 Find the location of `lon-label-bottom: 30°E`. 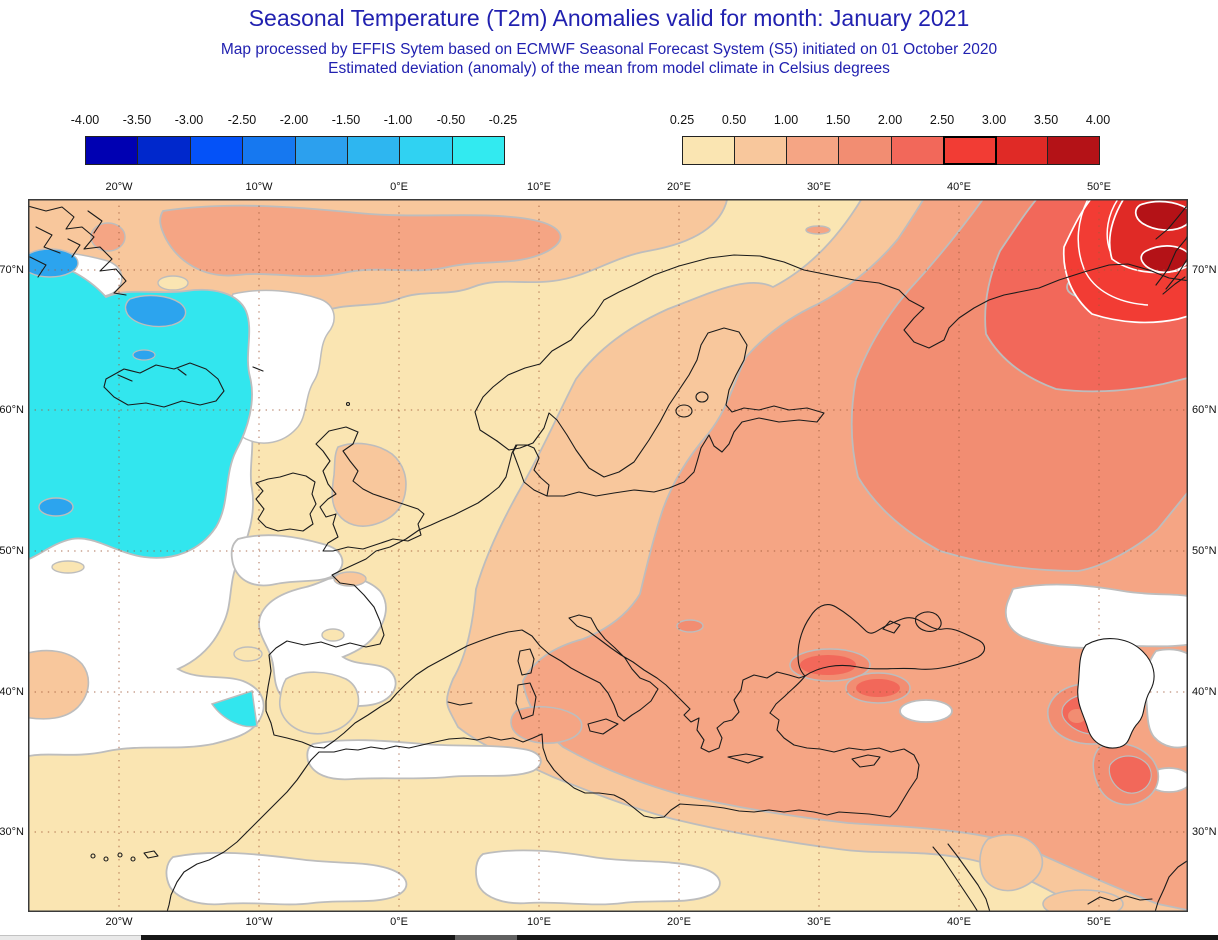

lon-label-bottom: 30°E is located at coordinates (819, 922).